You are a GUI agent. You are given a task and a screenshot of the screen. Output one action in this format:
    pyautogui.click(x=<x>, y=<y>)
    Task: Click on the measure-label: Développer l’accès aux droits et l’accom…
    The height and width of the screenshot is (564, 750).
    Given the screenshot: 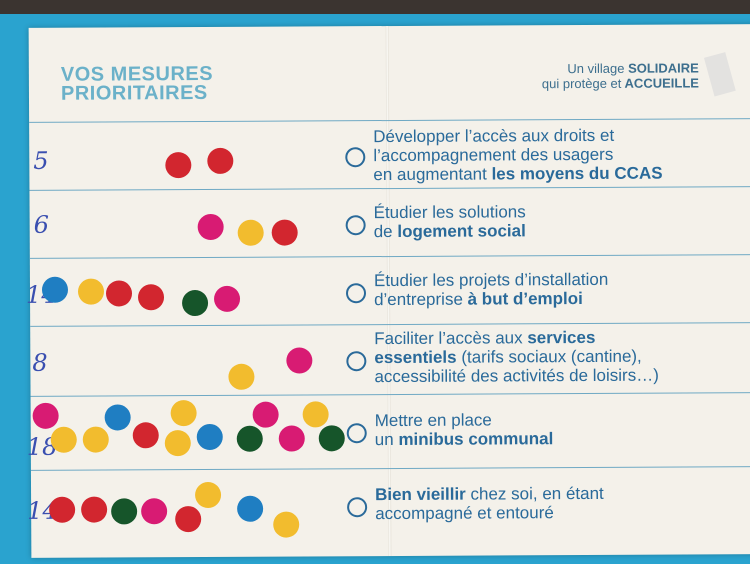 What is the action you would take?
    pyautogui.click(x=553, y=154)
    